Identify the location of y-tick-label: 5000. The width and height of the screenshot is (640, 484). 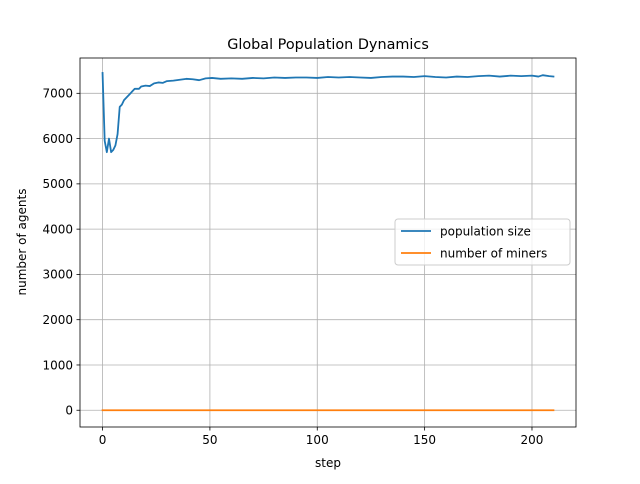
(57, 184).